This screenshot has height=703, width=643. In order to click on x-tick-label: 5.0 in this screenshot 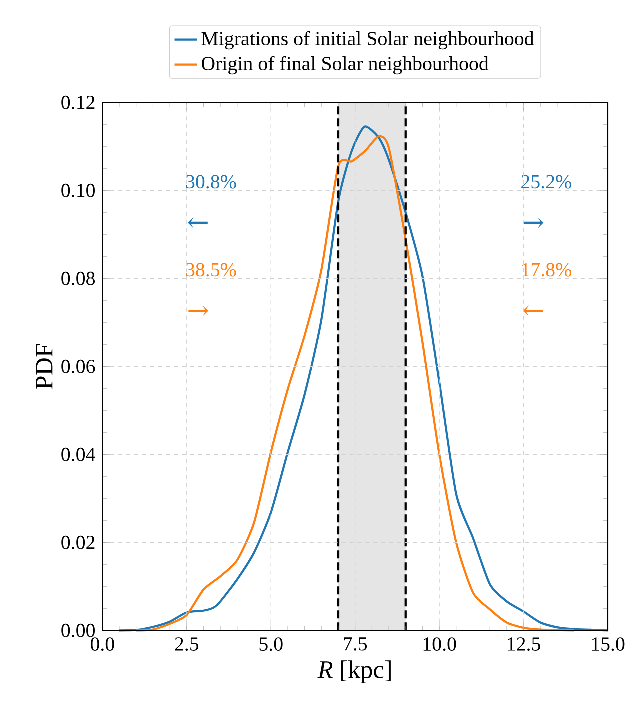, I will do `click(271, 645)`.